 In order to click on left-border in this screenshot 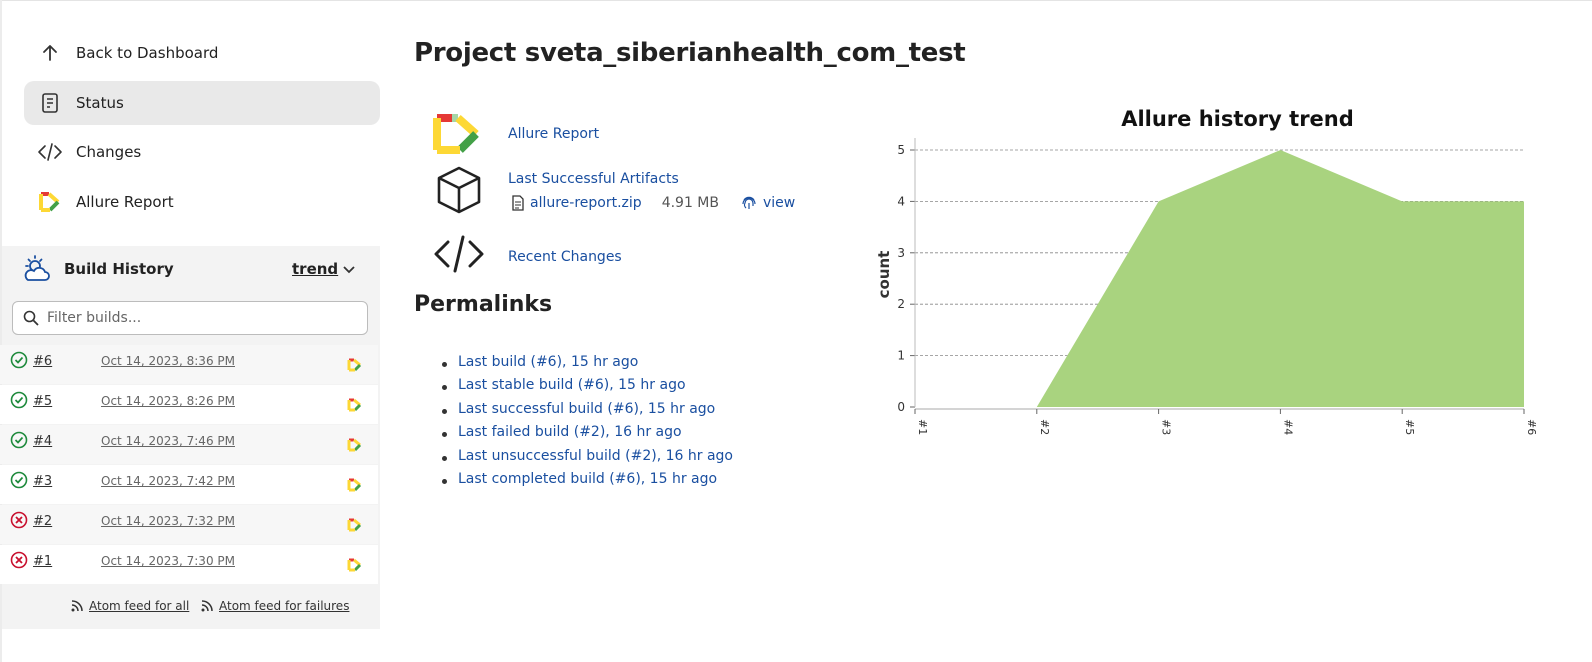, I will do `click(1, 331)`.